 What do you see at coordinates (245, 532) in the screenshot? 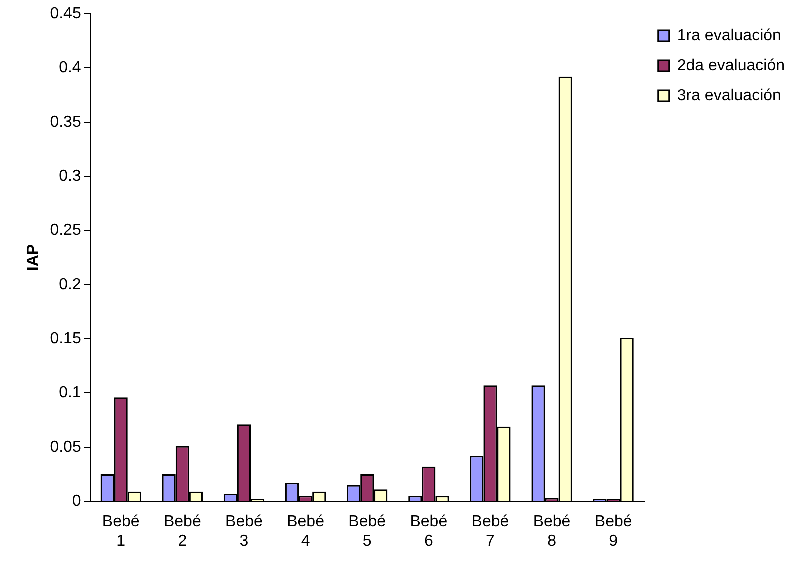
I see `x-tick-label: Bebé 3` at bounding box center [245, 532].